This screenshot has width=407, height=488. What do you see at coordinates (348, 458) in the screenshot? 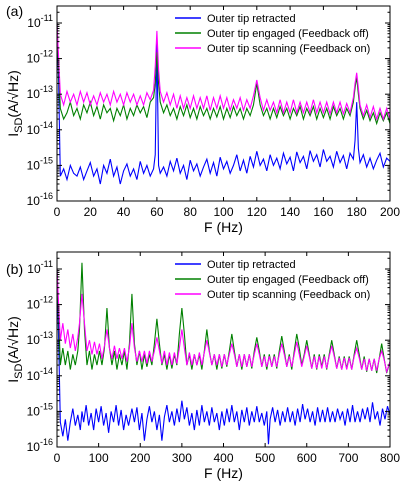
I see `x-tick-label: 700` at bounding box center [348, 458].